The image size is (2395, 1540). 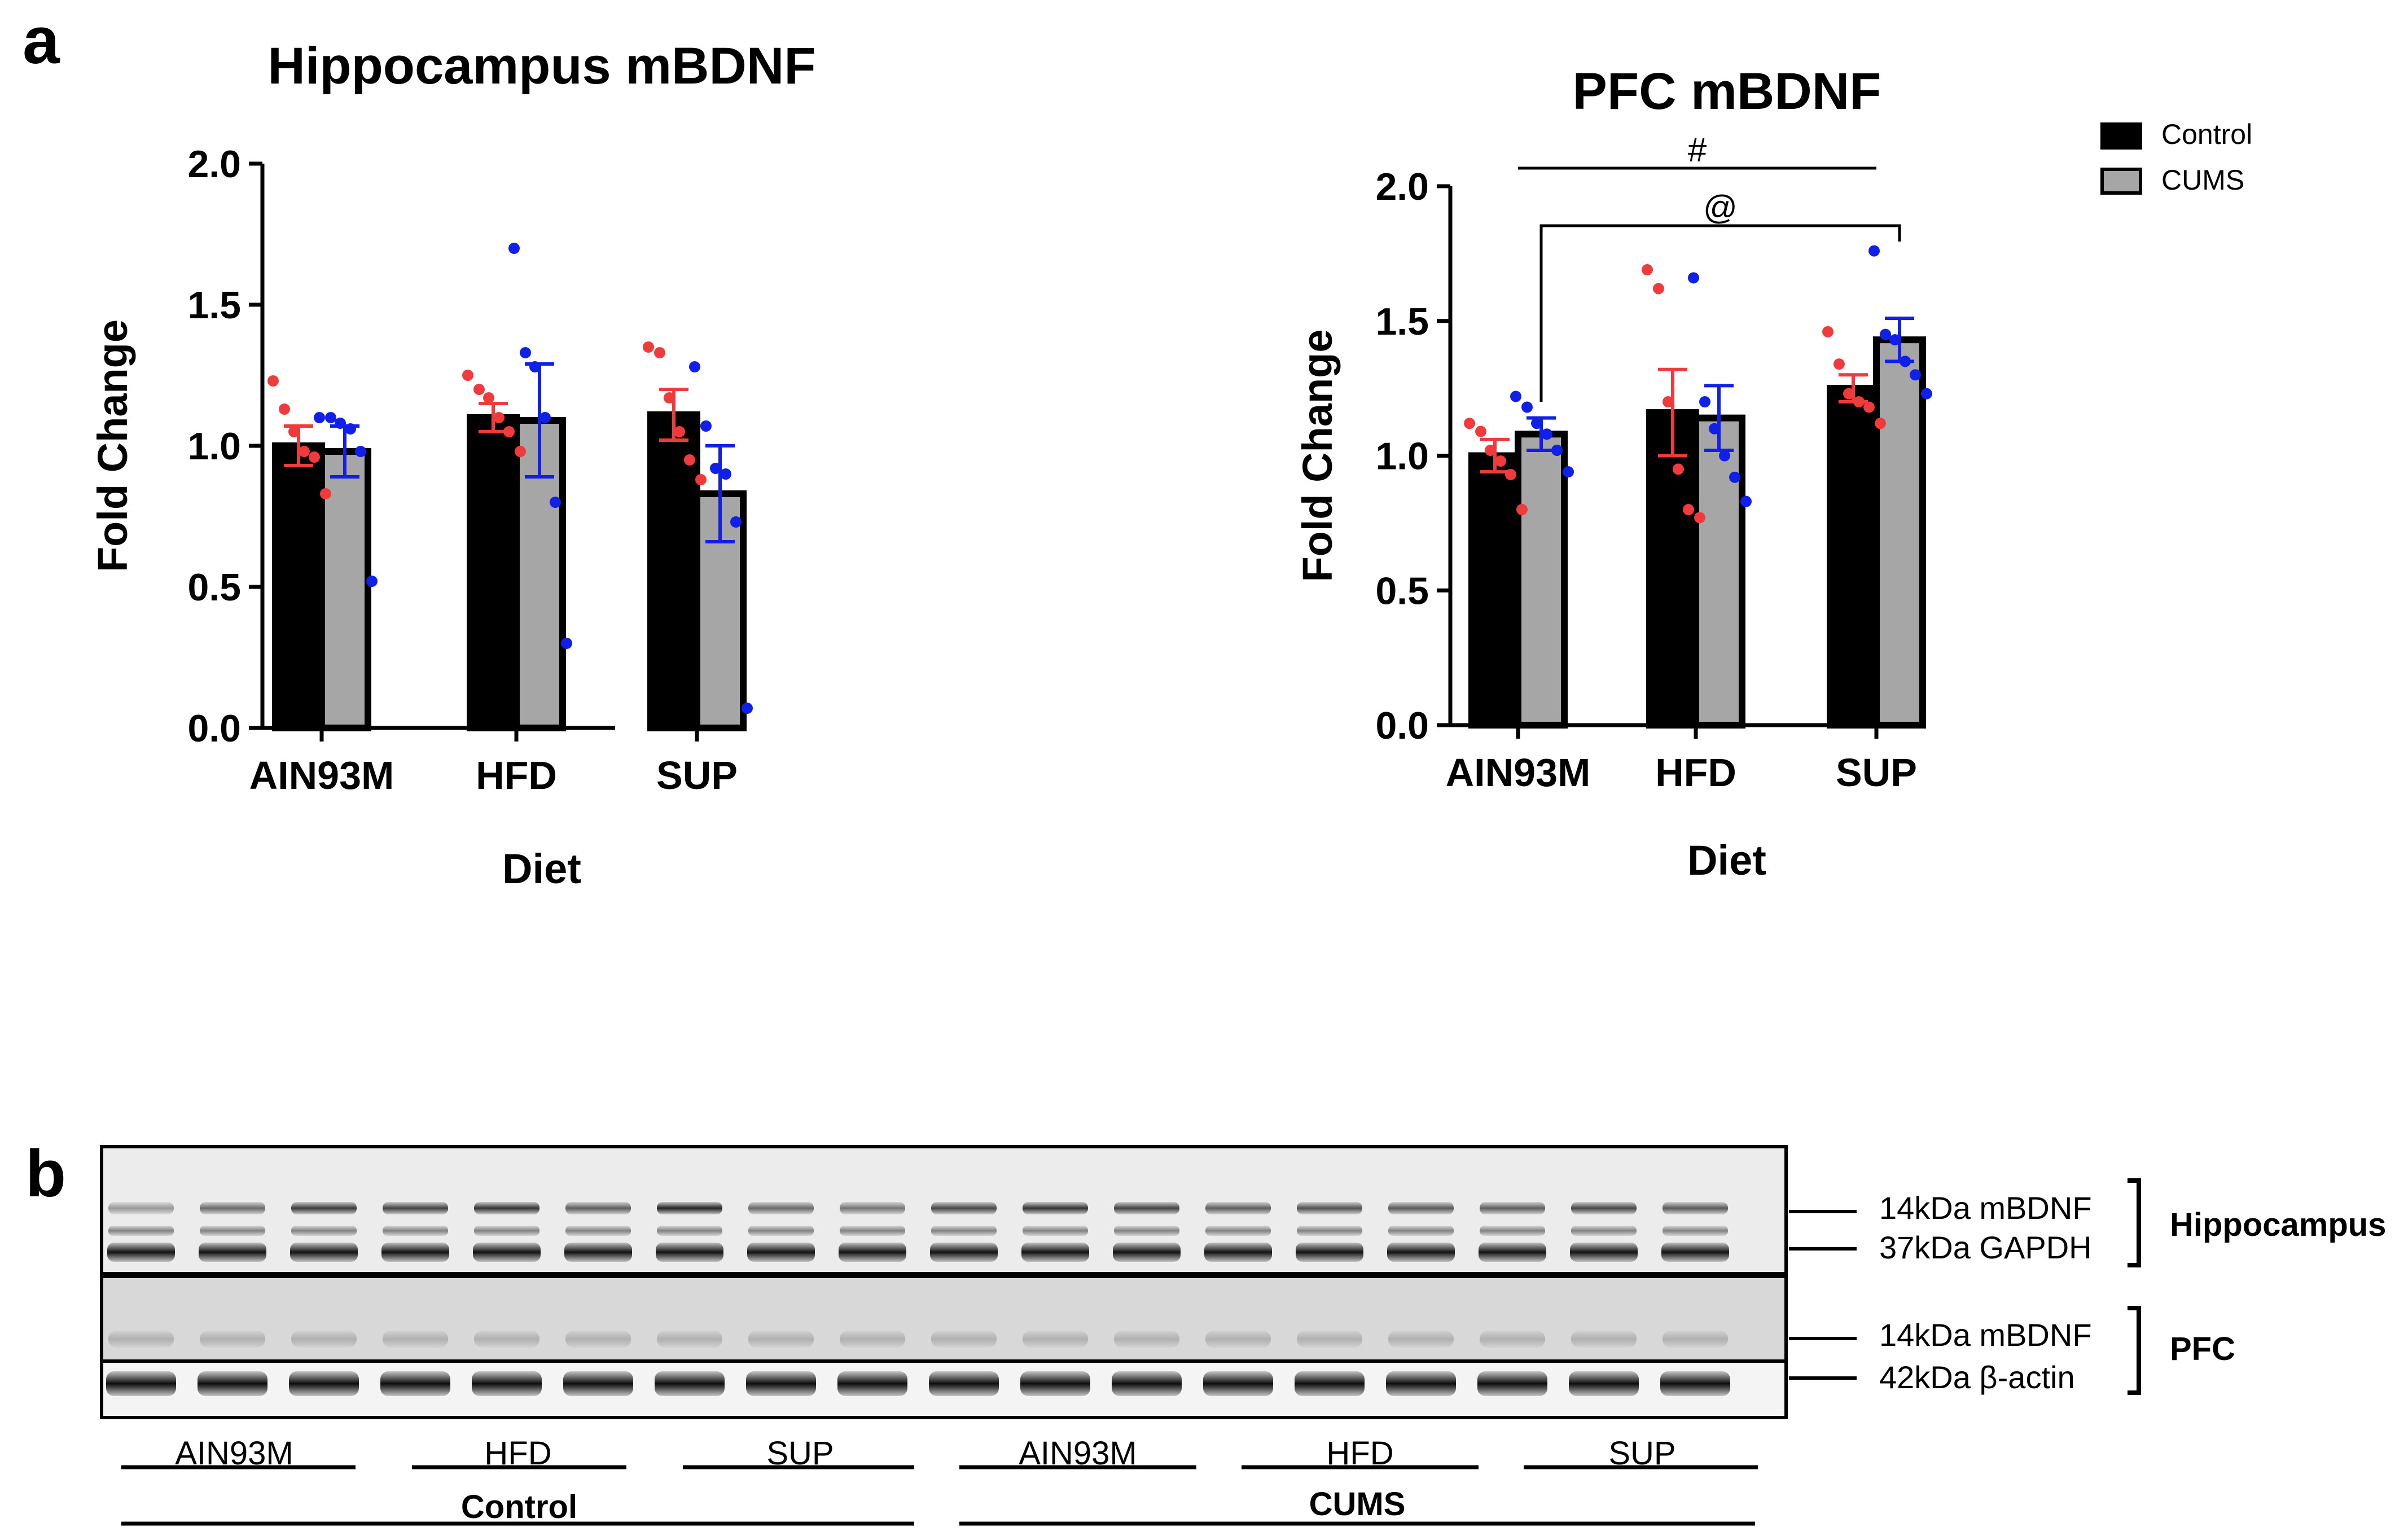 What do you see at coordinates (493, 572) in the screenshot?
I see `bar-control-hfd` at bounding box center [493, 572].